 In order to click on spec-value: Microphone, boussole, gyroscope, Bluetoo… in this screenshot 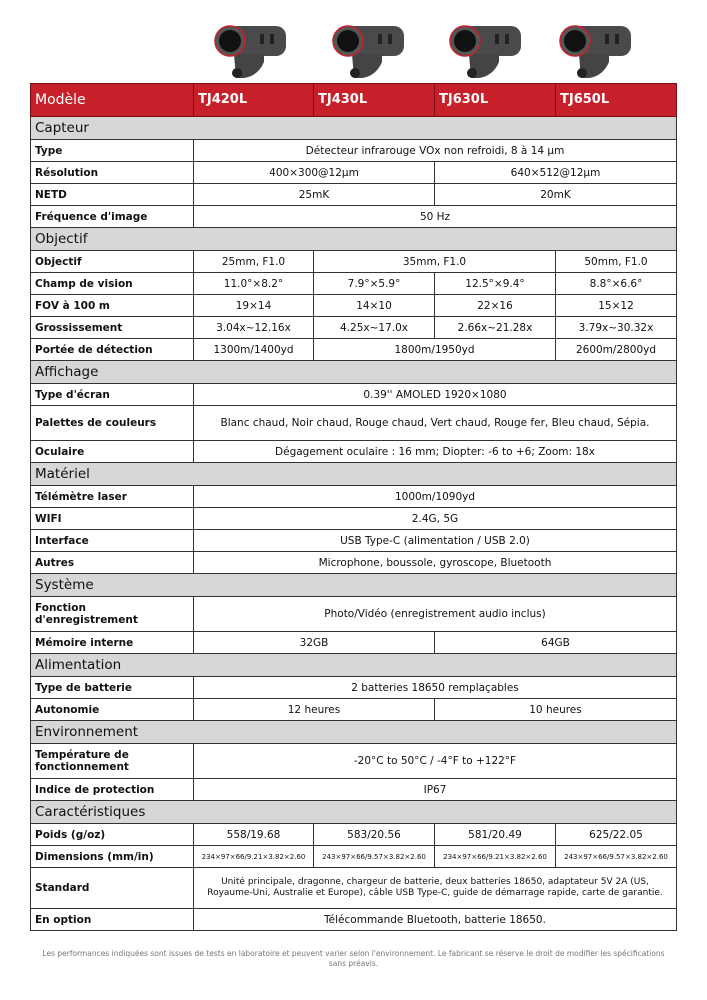, I will do `click(435, 562)`.